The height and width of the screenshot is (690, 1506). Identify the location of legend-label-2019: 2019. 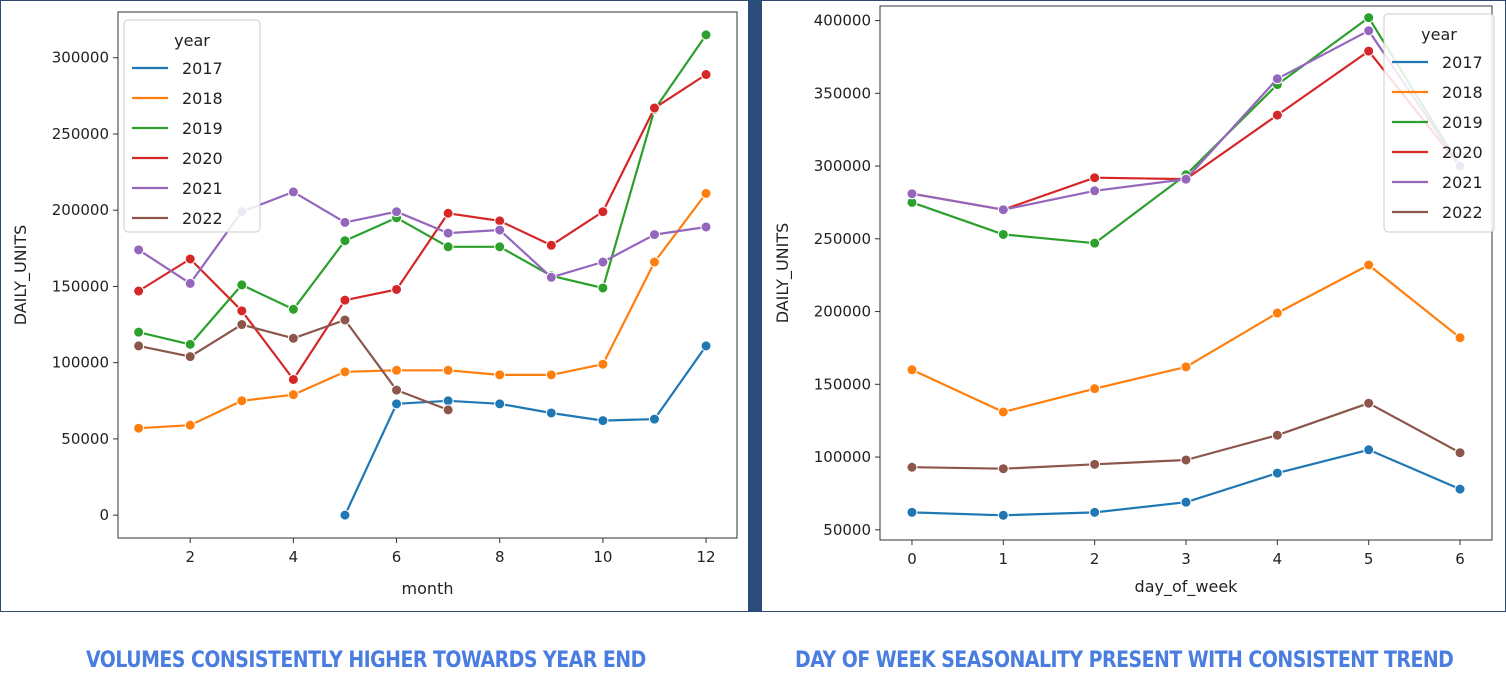
(1462, 122).